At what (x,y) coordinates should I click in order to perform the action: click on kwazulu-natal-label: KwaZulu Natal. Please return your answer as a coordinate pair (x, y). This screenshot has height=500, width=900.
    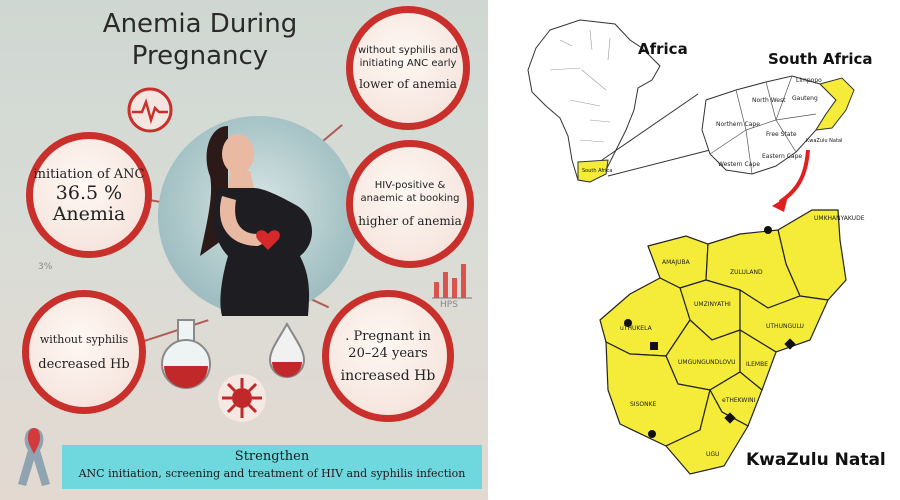
    Looking at the image, I should click on (816, 460).